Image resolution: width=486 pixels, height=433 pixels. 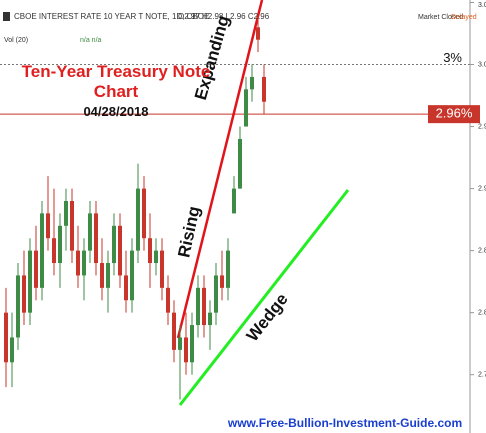 What do you see at coordinates (482, 126) in the screenshot?
I see `y-tick-label: 2.95` at bounding box center [482, 126].